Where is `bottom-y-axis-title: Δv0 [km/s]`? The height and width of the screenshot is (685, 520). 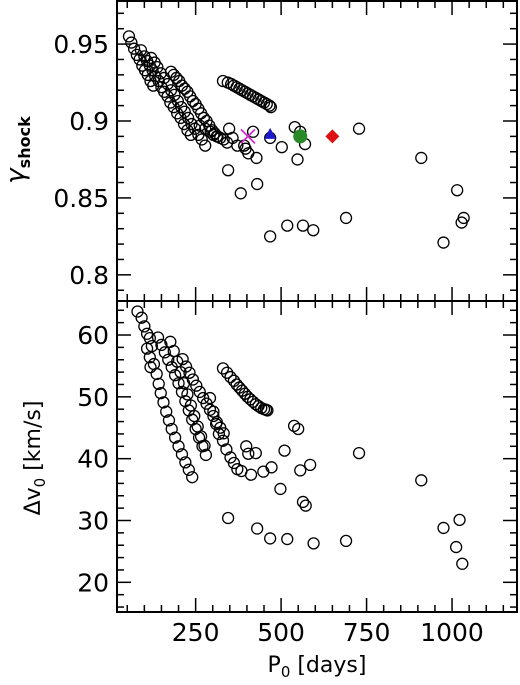
bottom-y-axis-title: Δv0 [km/s] is located at coordinates (35, 458).